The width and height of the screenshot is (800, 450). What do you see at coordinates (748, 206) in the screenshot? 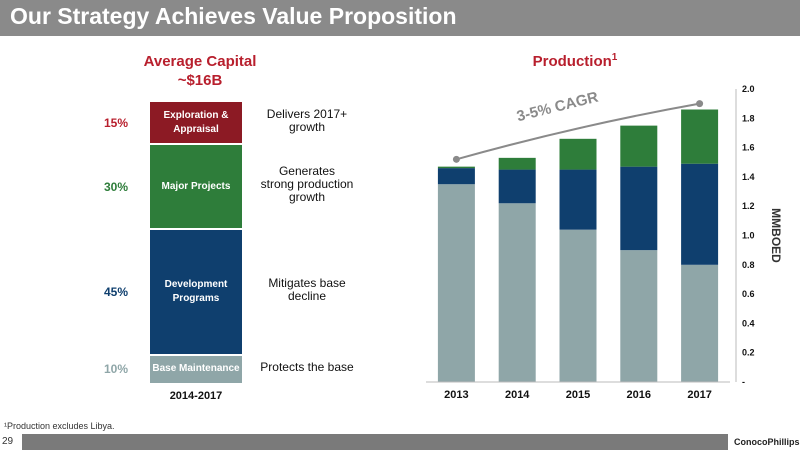
I see `y-tick-label: 1.2` at bounding box center [748, 206].